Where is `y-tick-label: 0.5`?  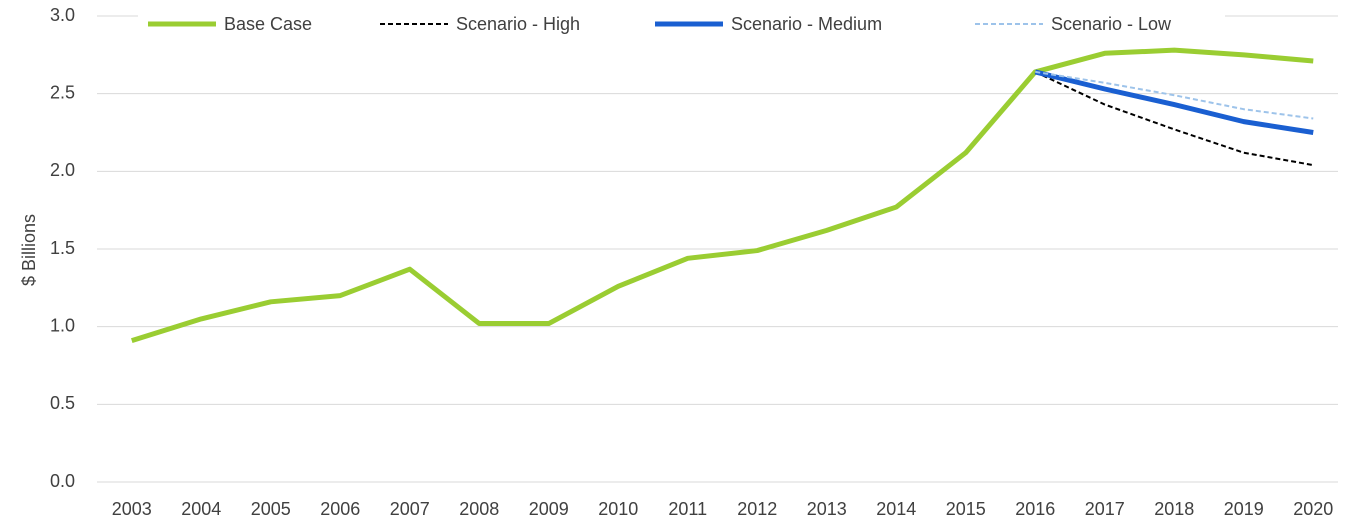 y-tick-label: 0.5 is located at coordinates (62, 403).